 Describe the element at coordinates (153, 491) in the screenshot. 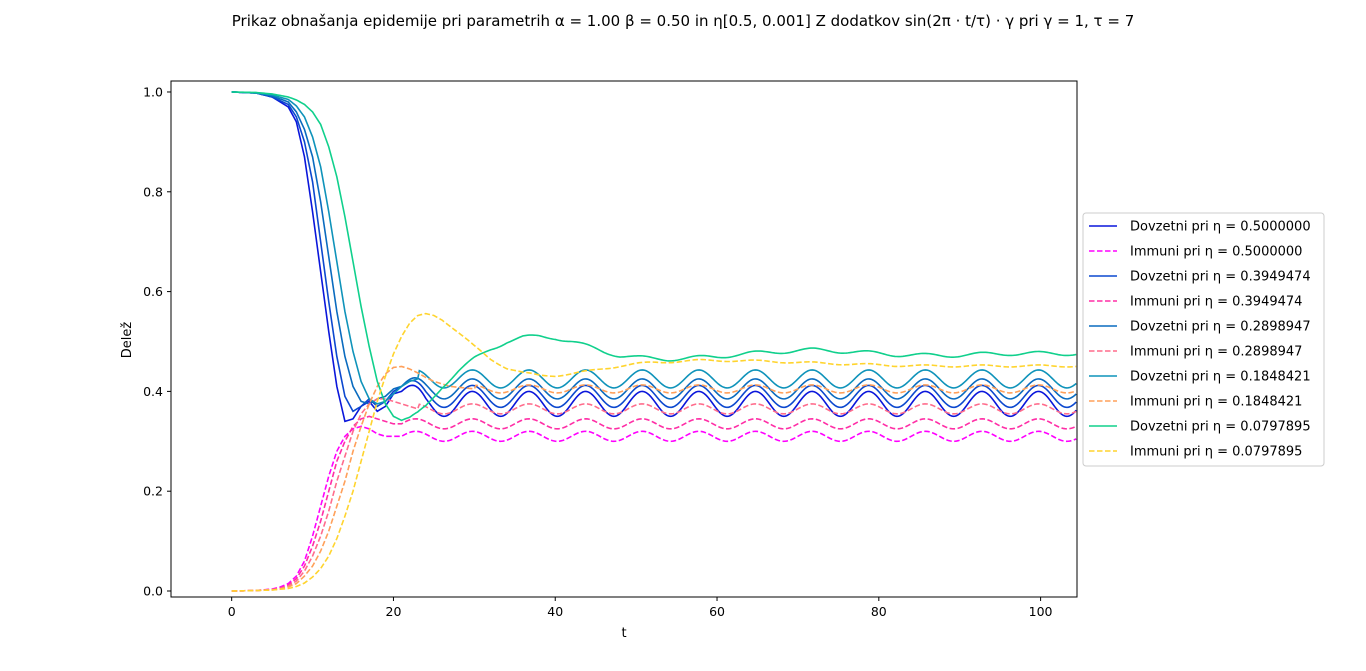

I see `y-tick-label: 0.2` at that location.